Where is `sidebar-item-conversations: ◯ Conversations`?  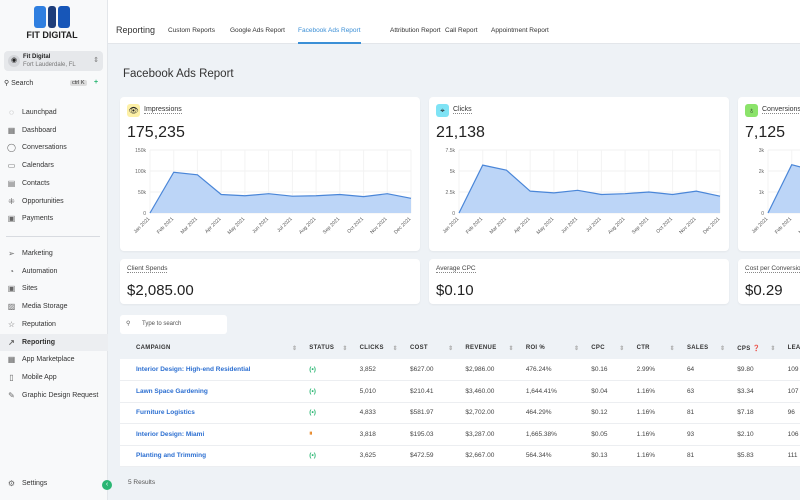
sidebar-item-conversations: ◯ Conversations is located at coordinates (37, 148).